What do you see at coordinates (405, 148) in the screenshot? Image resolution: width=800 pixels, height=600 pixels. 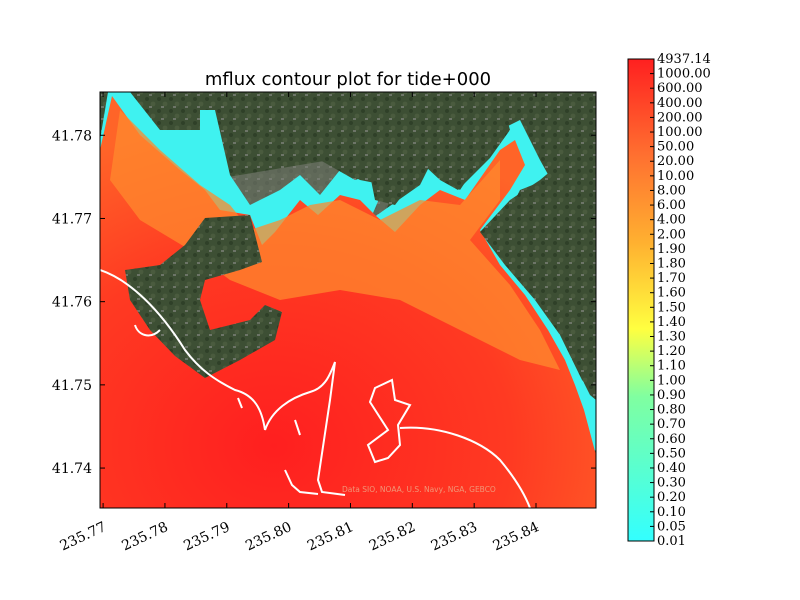 I see `peninsula-east` at bounding box center [405, 148].